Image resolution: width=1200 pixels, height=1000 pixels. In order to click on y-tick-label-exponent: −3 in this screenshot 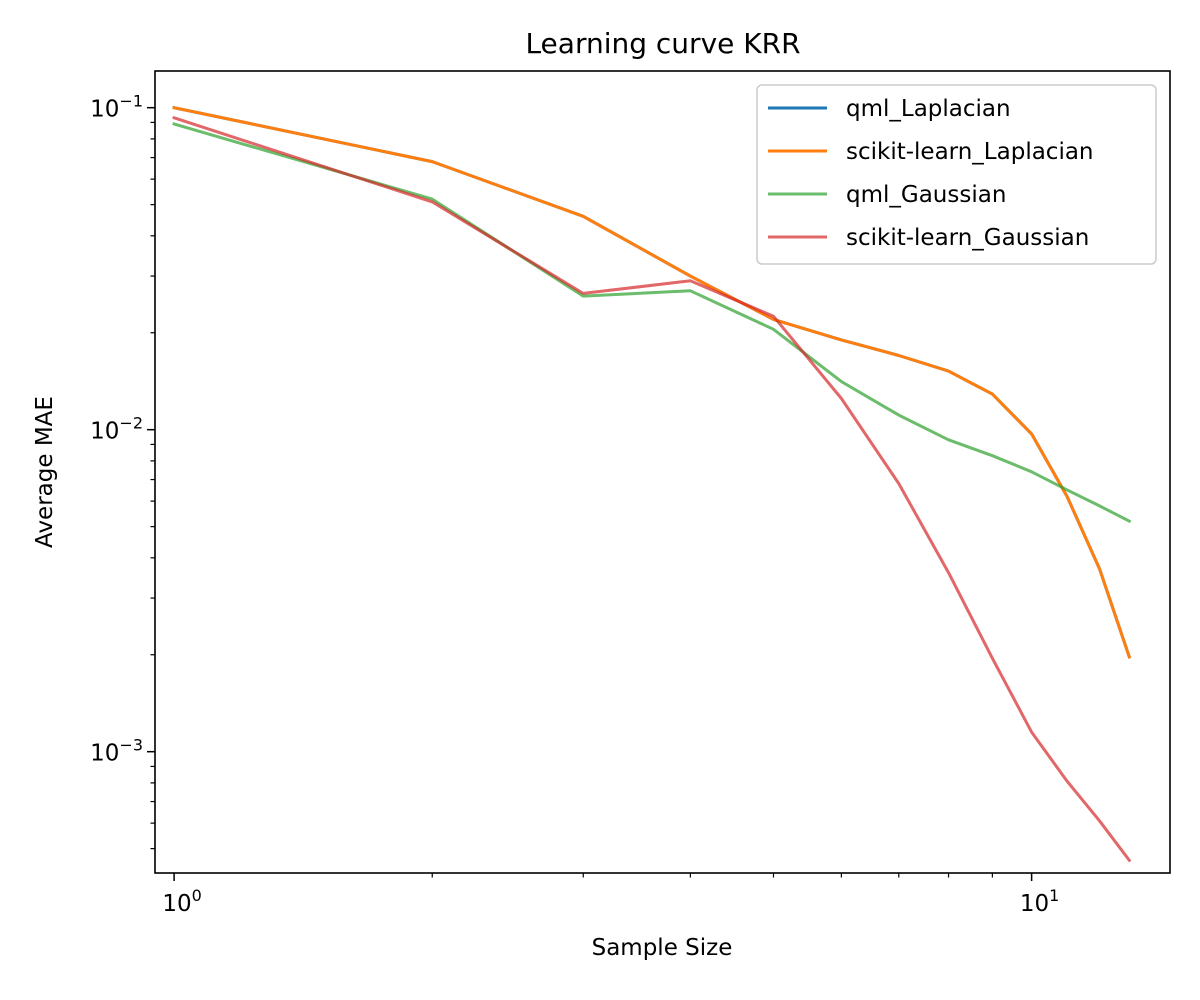, I will do `click(131, 745)`.